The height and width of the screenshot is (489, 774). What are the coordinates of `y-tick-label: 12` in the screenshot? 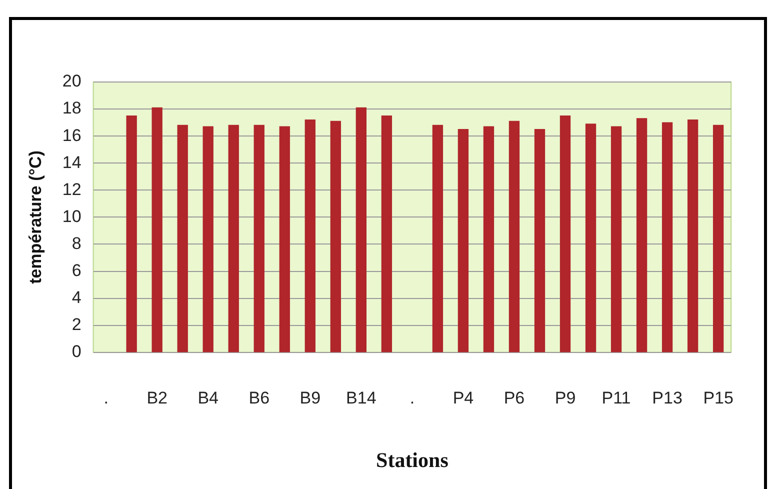 It's located at (72, 189).